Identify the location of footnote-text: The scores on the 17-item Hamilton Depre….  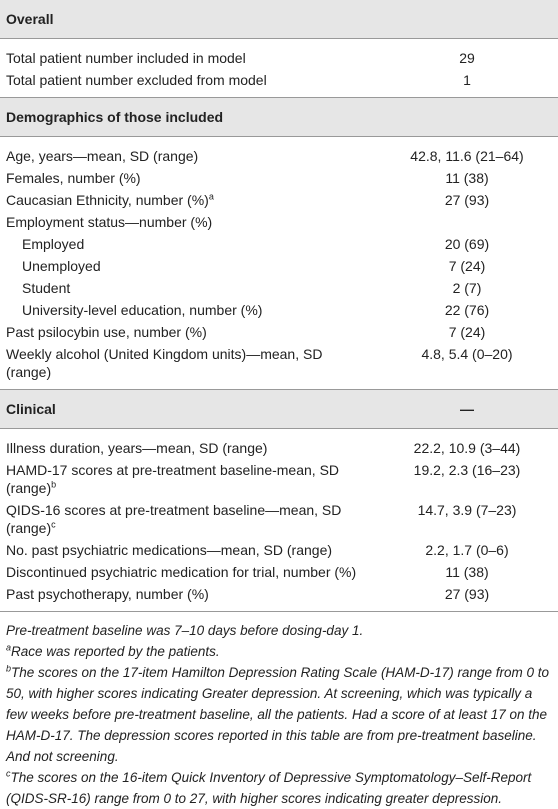
(277, 714).